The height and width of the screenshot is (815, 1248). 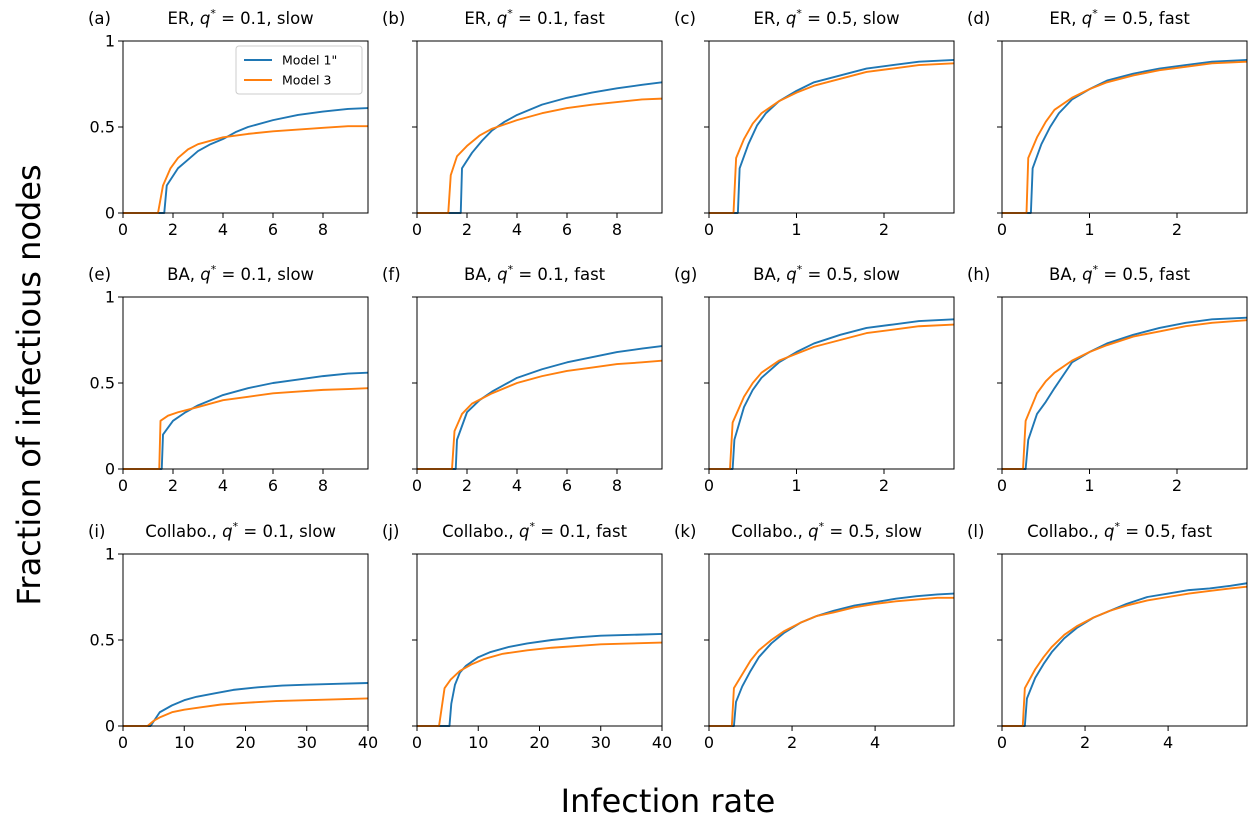 I want to click on panel-tag: (k), so click(x=685, y=531).